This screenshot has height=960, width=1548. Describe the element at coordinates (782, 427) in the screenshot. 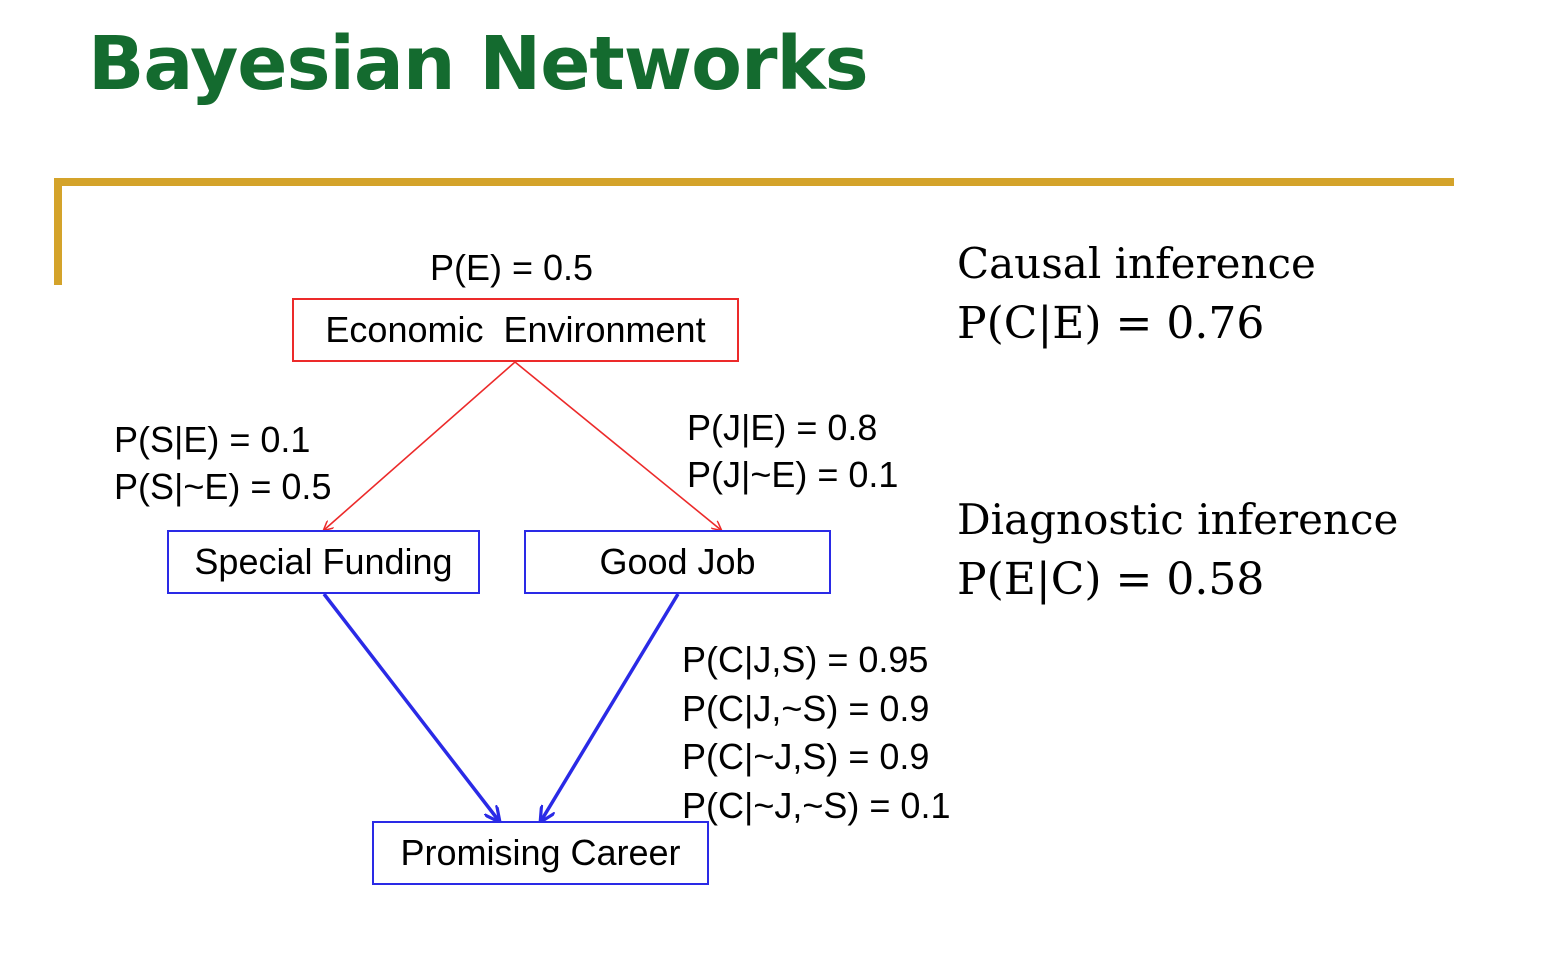

I see `cpt-line: P(J|E) = 0.8` at that location.